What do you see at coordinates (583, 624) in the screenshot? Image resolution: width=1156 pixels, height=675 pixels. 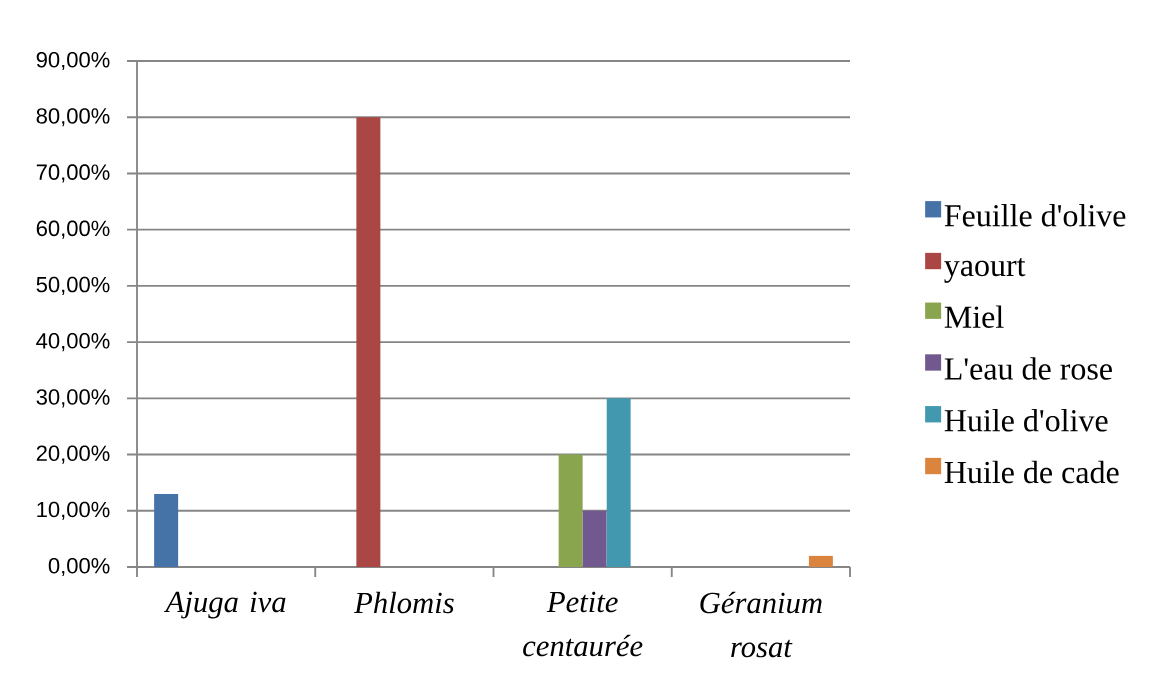 I see `x-tick-label: Petite centaurée` at bounding box center [583, 624].